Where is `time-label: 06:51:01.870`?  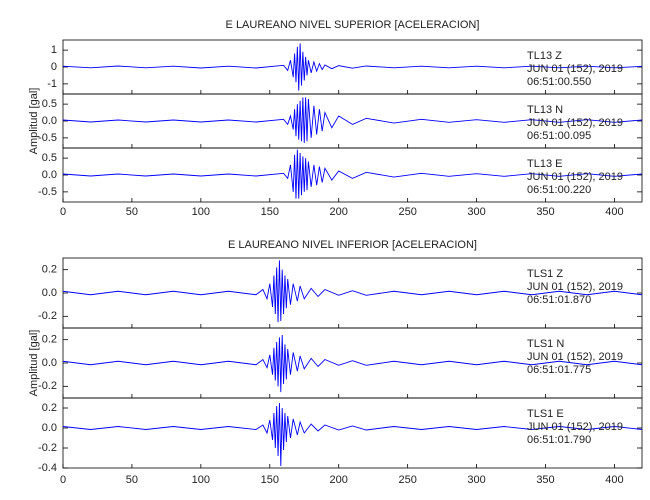 time-label: 06:51:01.870 is located at coordinates (559, 300).